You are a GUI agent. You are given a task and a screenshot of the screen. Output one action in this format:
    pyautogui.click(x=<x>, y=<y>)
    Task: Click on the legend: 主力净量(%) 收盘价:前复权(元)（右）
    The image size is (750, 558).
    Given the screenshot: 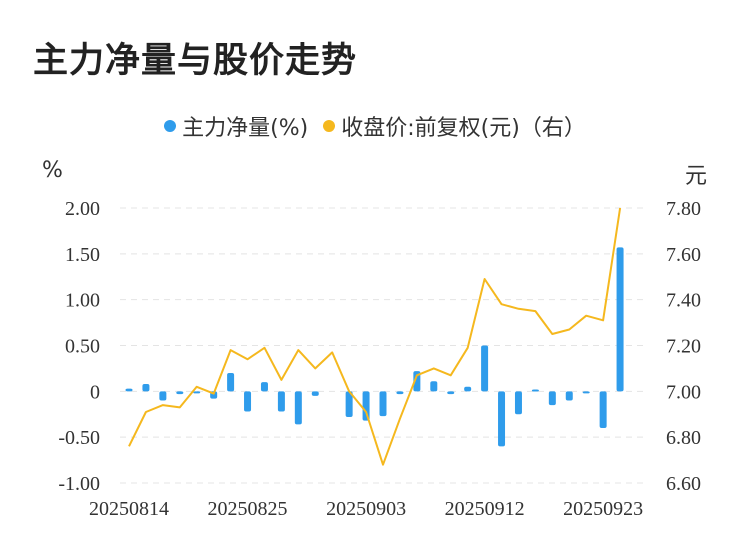 What is the action you would take?
    pyautogui.click(x=375, y=126)
    